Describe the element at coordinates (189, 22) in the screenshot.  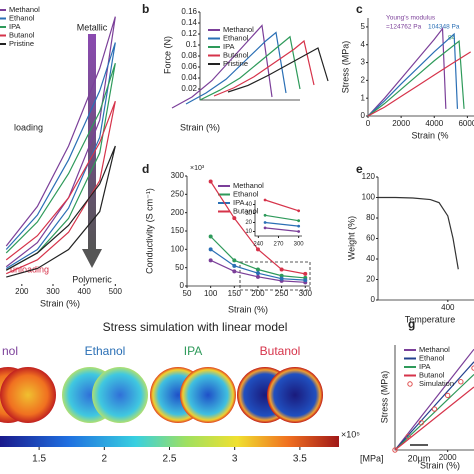
I see `y-tick-label: 0.14` at that location.